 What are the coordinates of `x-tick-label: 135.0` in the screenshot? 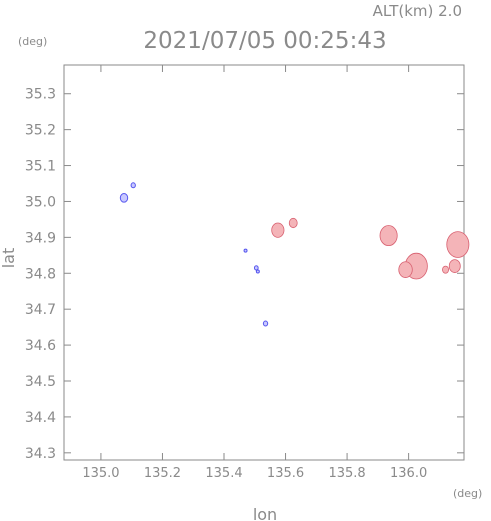 It's located at (100, 473).